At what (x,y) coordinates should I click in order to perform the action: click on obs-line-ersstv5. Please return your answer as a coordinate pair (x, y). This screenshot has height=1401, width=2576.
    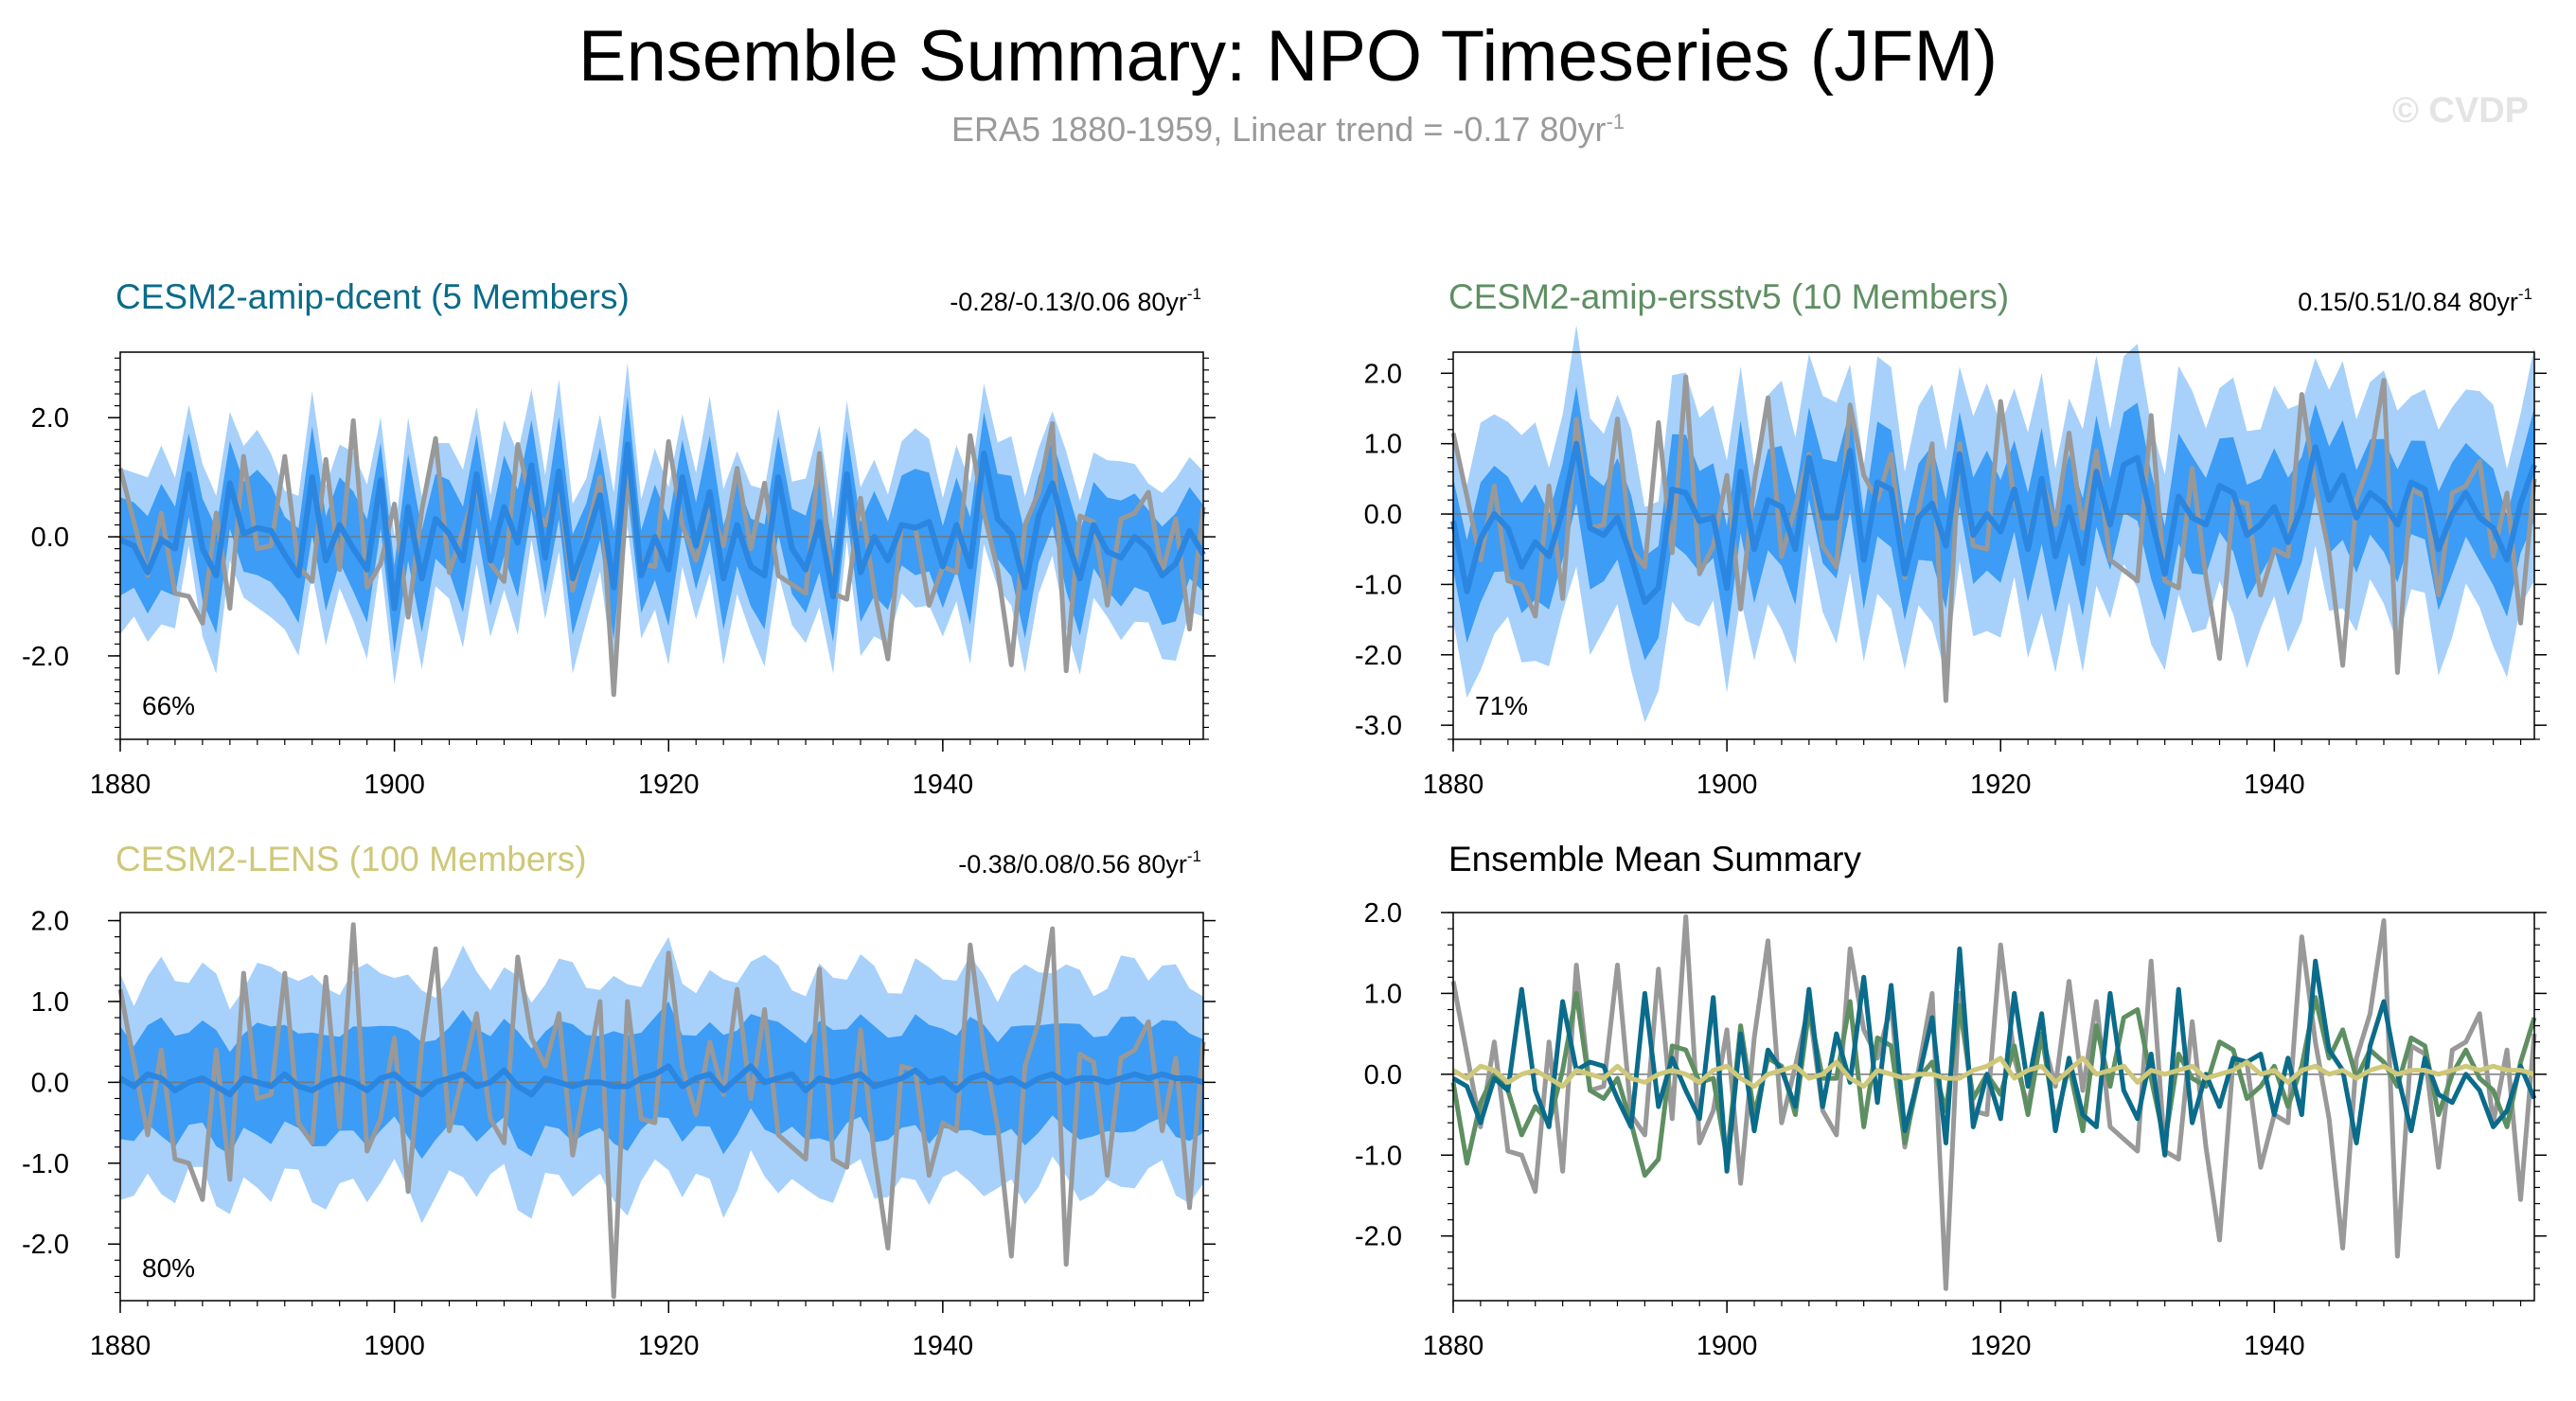
    Looking at the image, I should click on (1994, 538).